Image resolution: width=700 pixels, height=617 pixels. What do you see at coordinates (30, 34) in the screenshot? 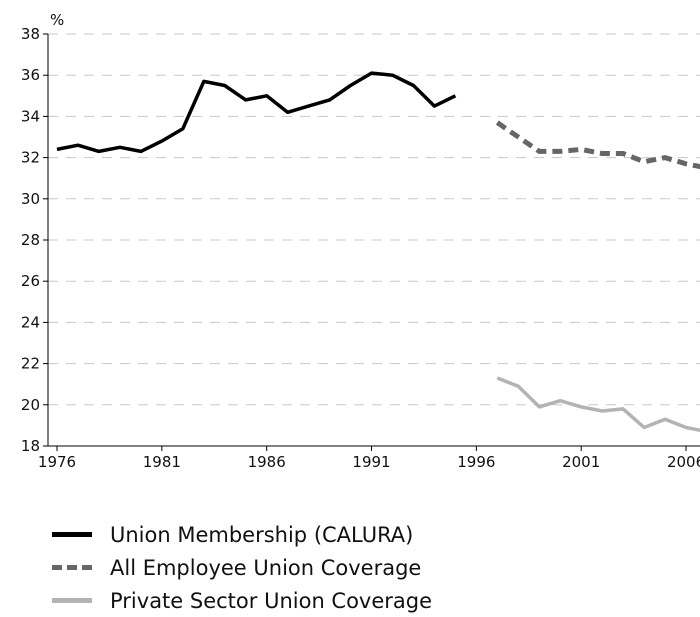
I see `y-tick-label: 38` at bounding box center [30, 34].